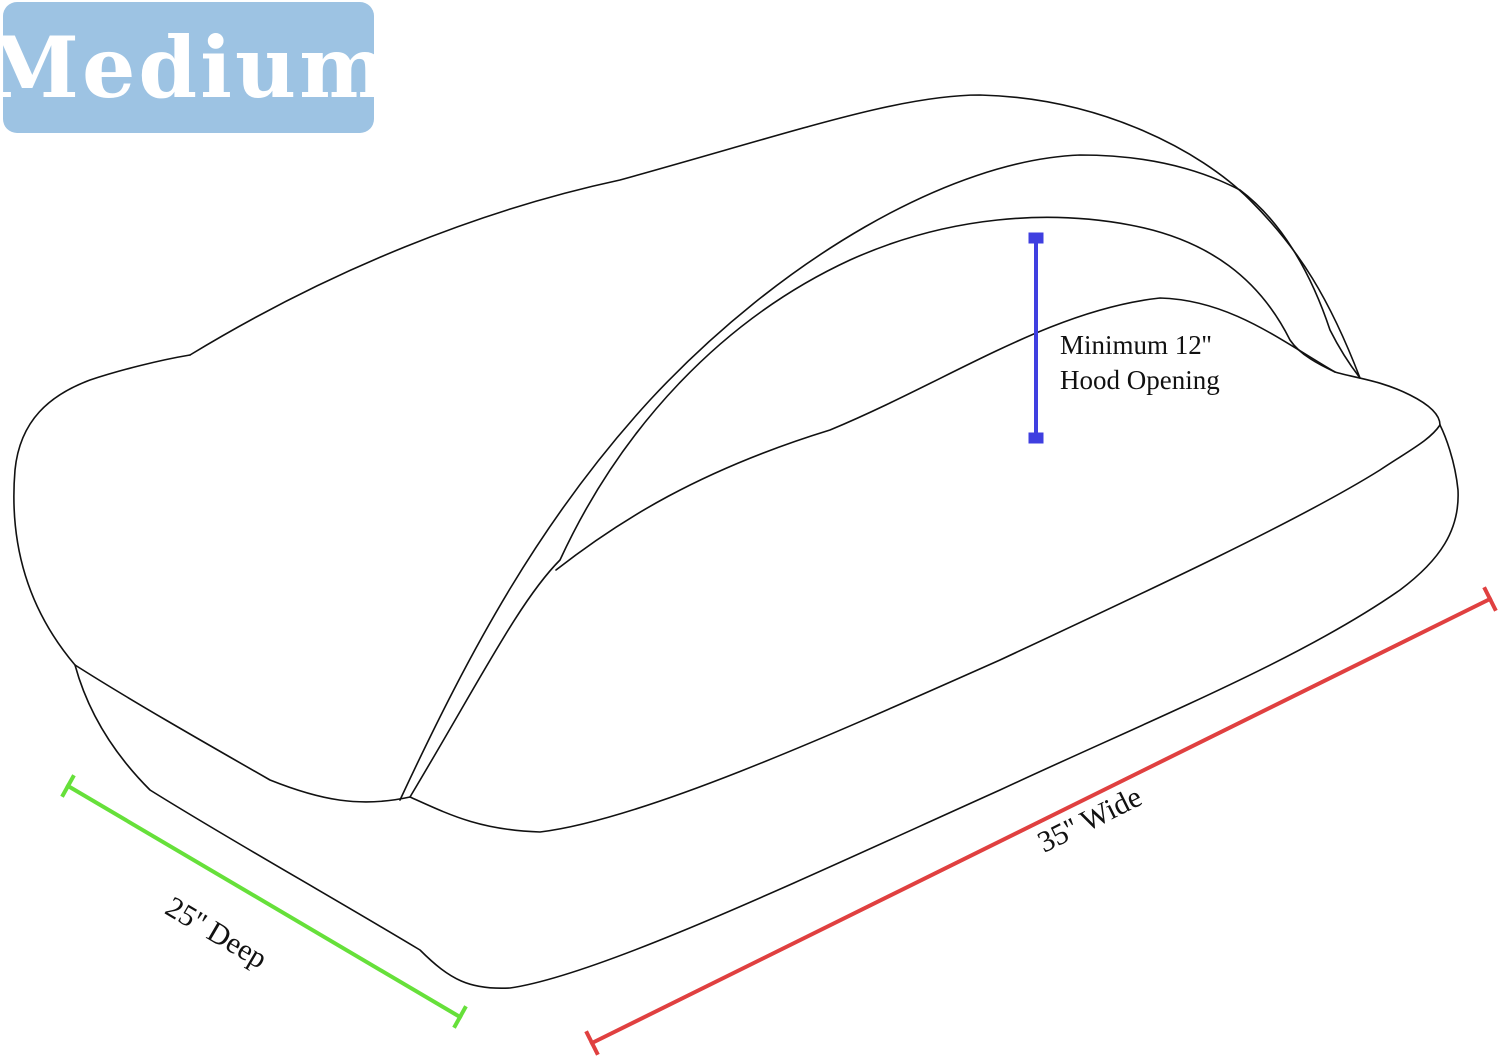 Image resolution: width=1500 pixels, height=1060 pixels. Describe the element at coordinates (212, 578) in the screenshot. I see `bed-left-bolster` at that location.